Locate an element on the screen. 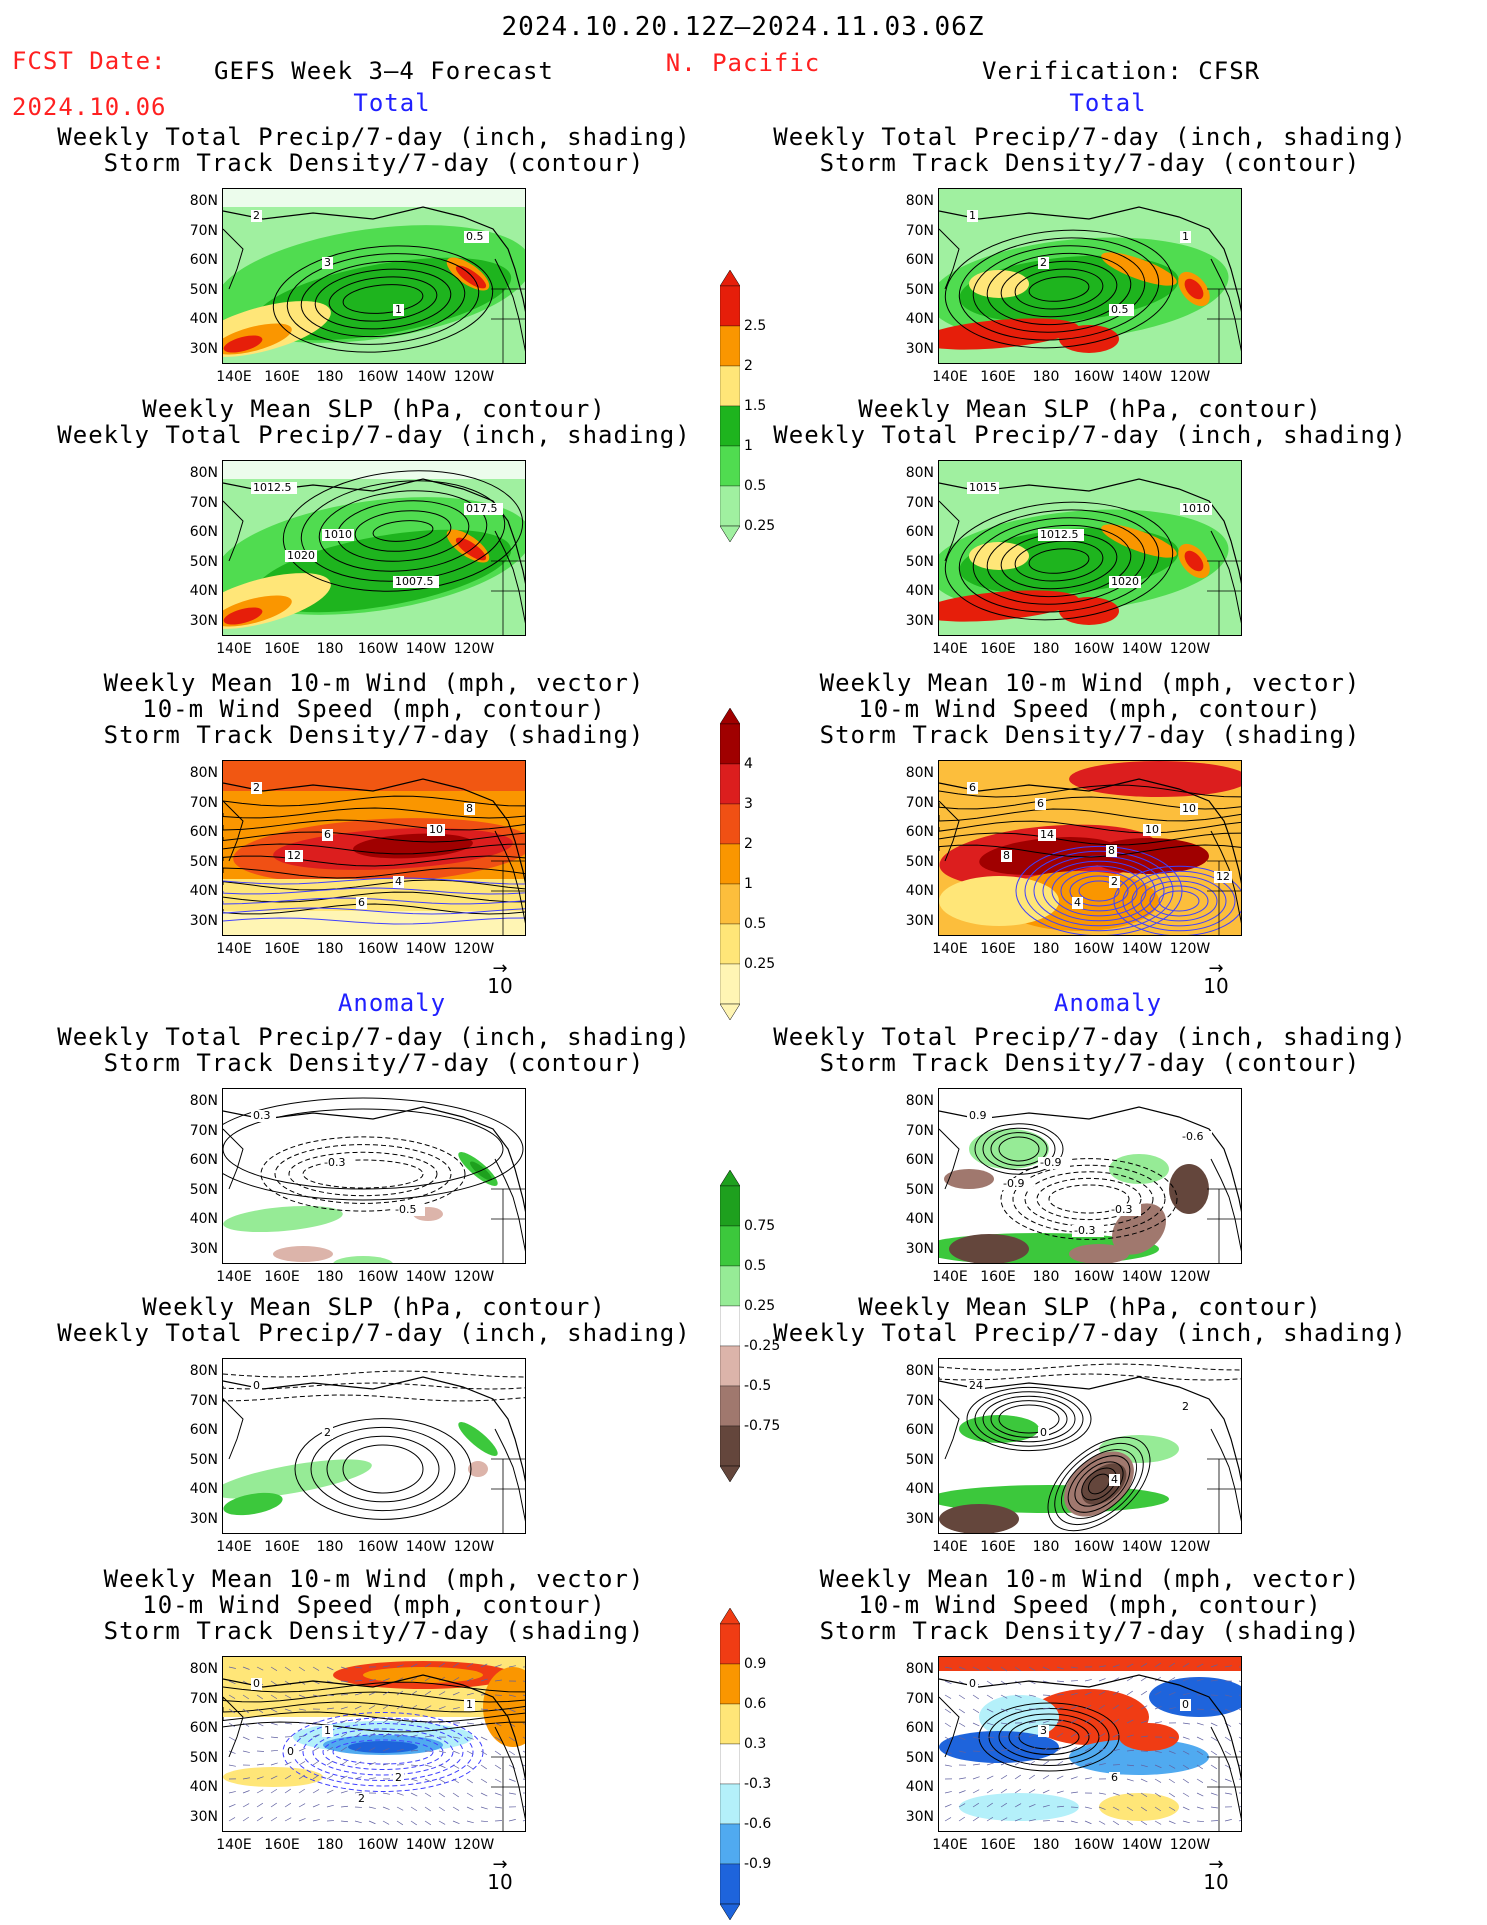 The image size is (1487, 1925). contour-label: 1010 is located at coordinates (338, 534).